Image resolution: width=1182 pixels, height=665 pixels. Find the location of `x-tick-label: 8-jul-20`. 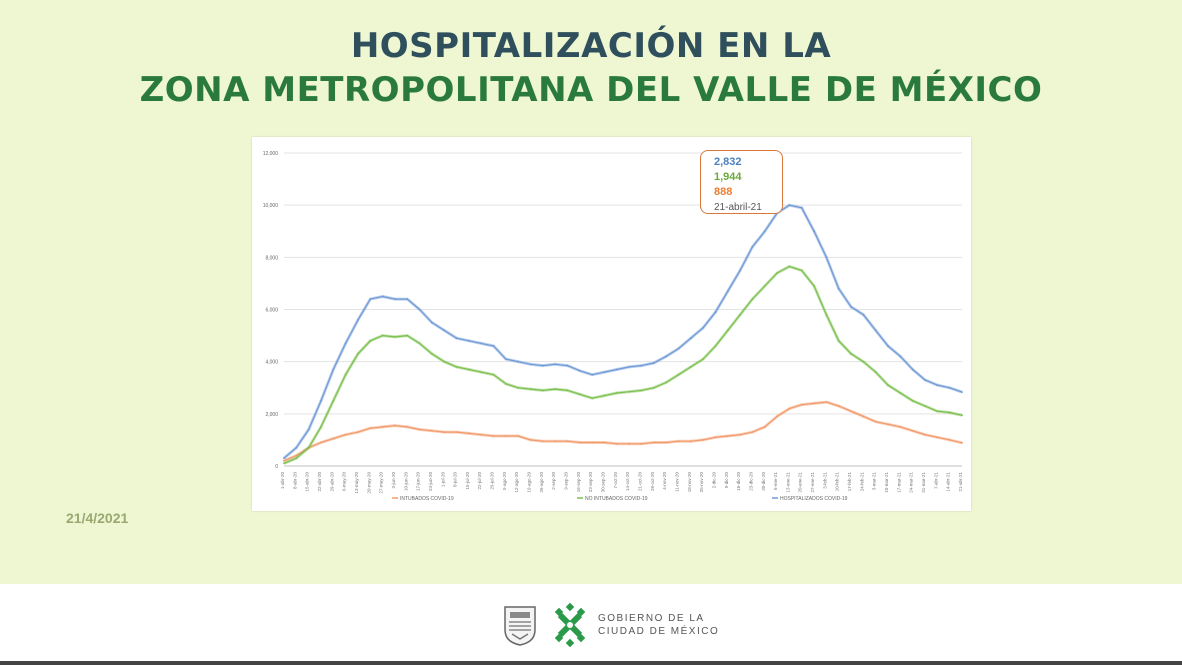

x-tick-label: 8-jul-20 is located at coordinates (455, 480).